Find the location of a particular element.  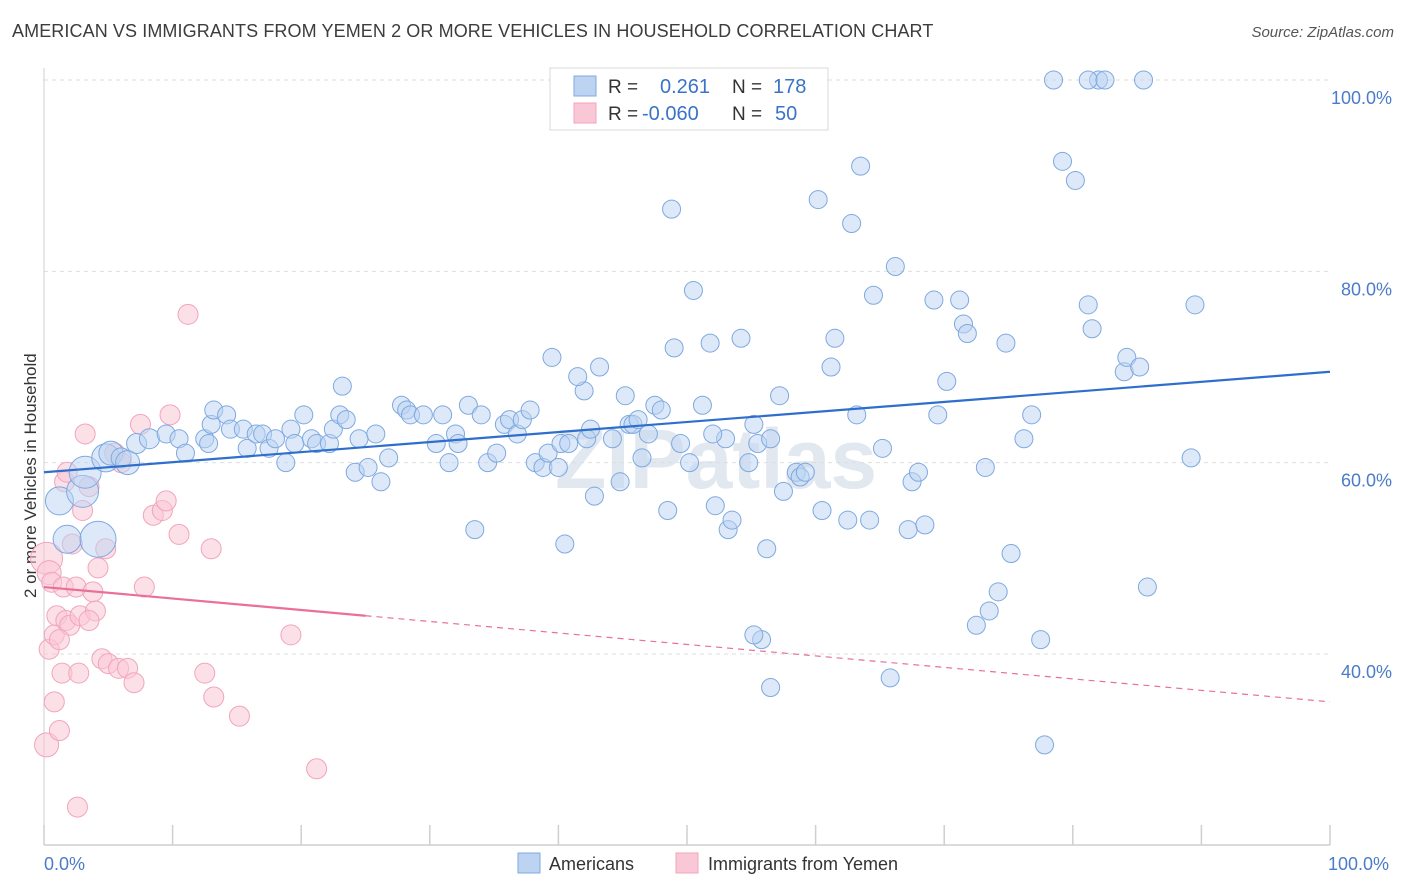

y-tick-label-1: 60.0% is located at coordinates (1366, 481).